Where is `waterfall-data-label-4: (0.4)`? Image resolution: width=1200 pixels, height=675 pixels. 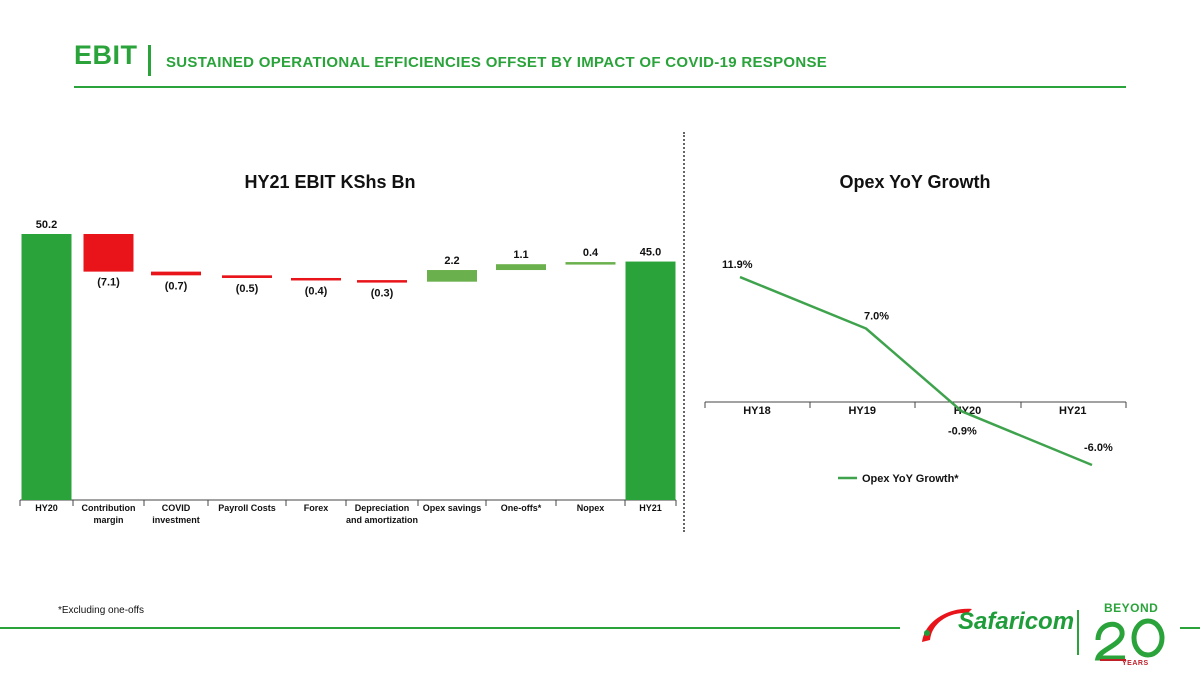 waterfall-data-label-4: (0.4) is located at coordinates (316, 291).